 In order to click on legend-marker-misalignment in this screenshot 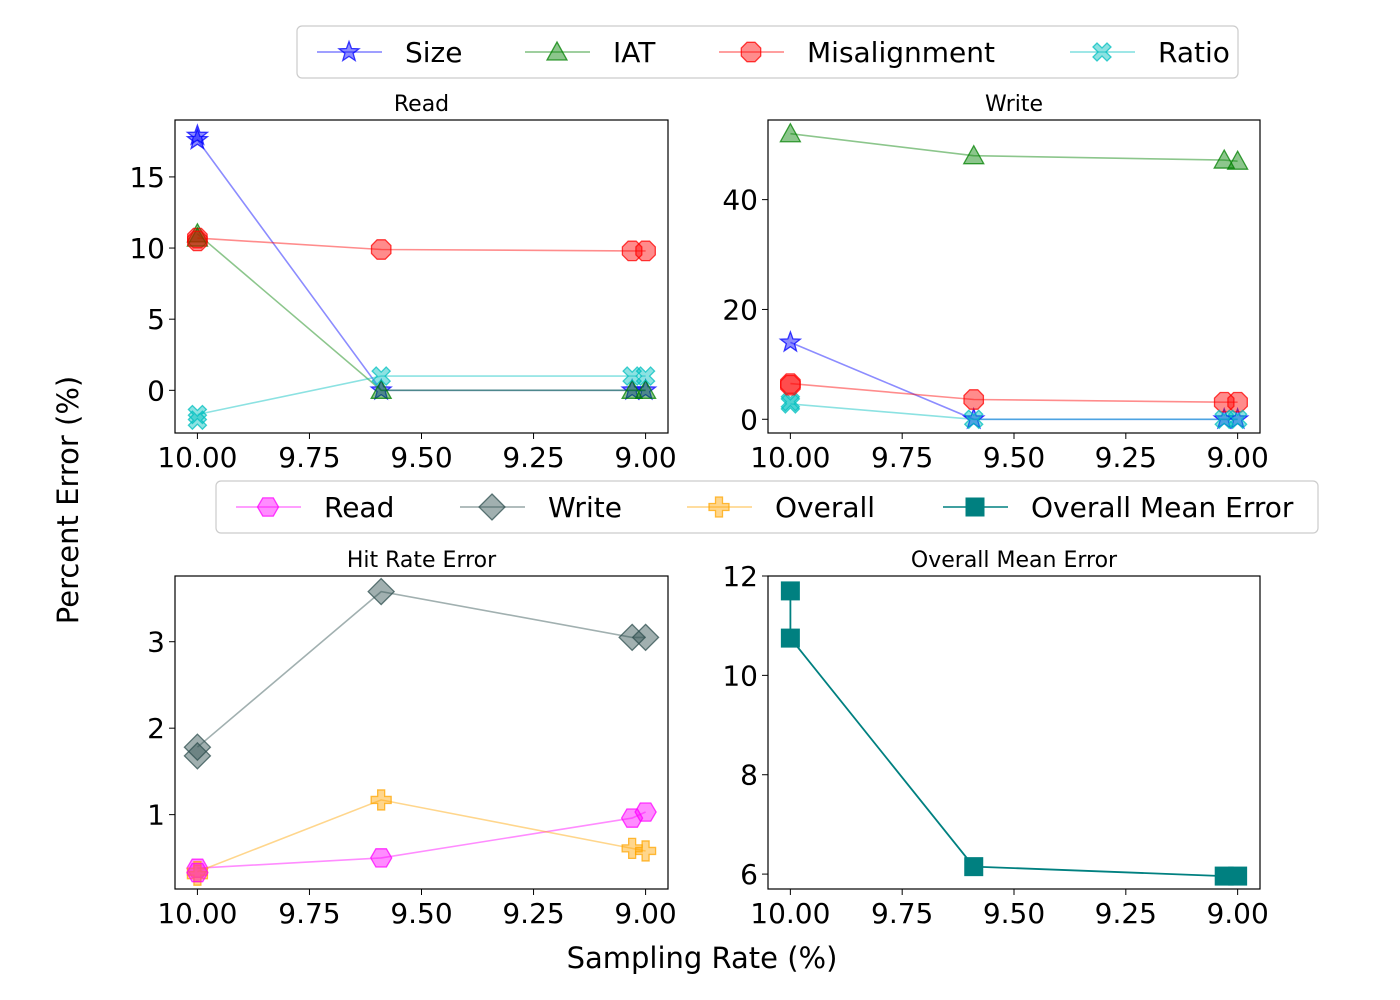, I will do `click(751, 52)`.